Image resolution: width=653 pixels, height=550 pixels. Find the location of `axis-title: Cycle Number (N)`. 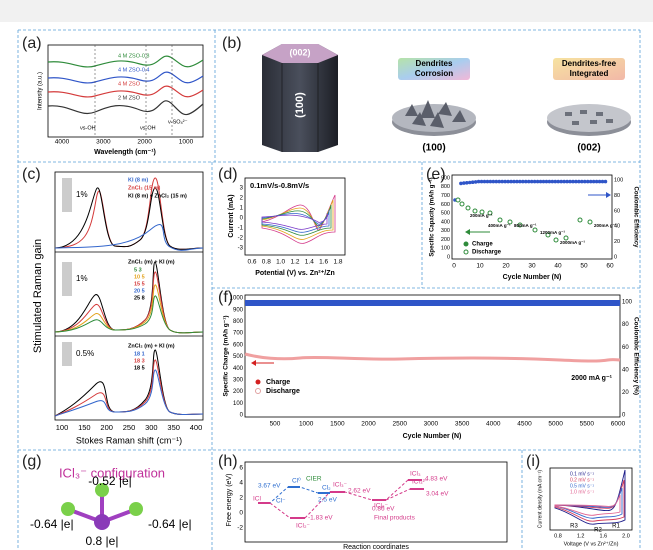

axis-title: Cycle Number (N) is located at coordinates (432, 436).